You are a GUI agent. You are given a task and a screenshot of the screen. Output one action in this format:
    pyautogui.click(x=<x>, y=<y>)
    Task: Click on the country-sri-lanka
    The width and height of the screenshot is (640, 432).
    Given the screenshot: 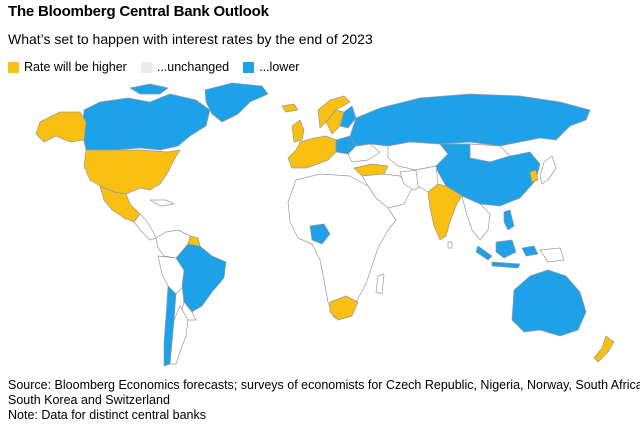 What is the action you would take?
    pyautogui.click(x=450, y=245)
    